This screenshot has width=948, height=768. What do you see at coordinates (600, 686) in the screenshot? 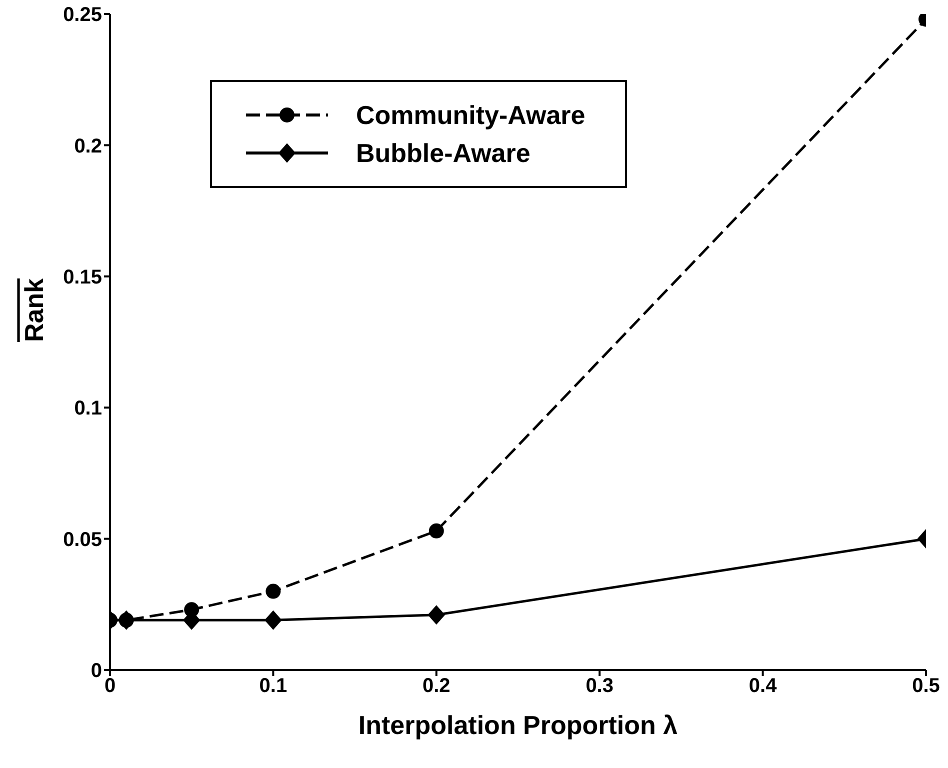
I see `x-tick-label: 0.3` at bounding box center [600, 686].